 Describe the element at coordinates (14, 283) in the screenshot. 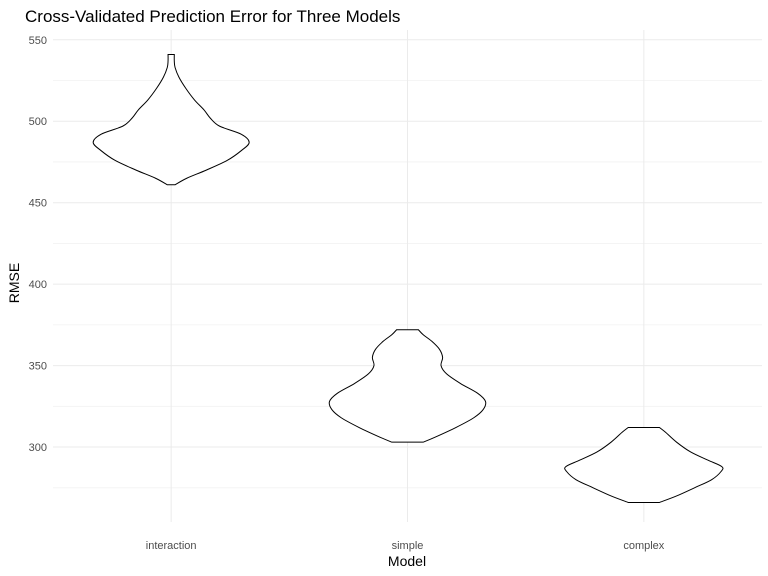

I see `y-axis-title: RMSE` at that location.